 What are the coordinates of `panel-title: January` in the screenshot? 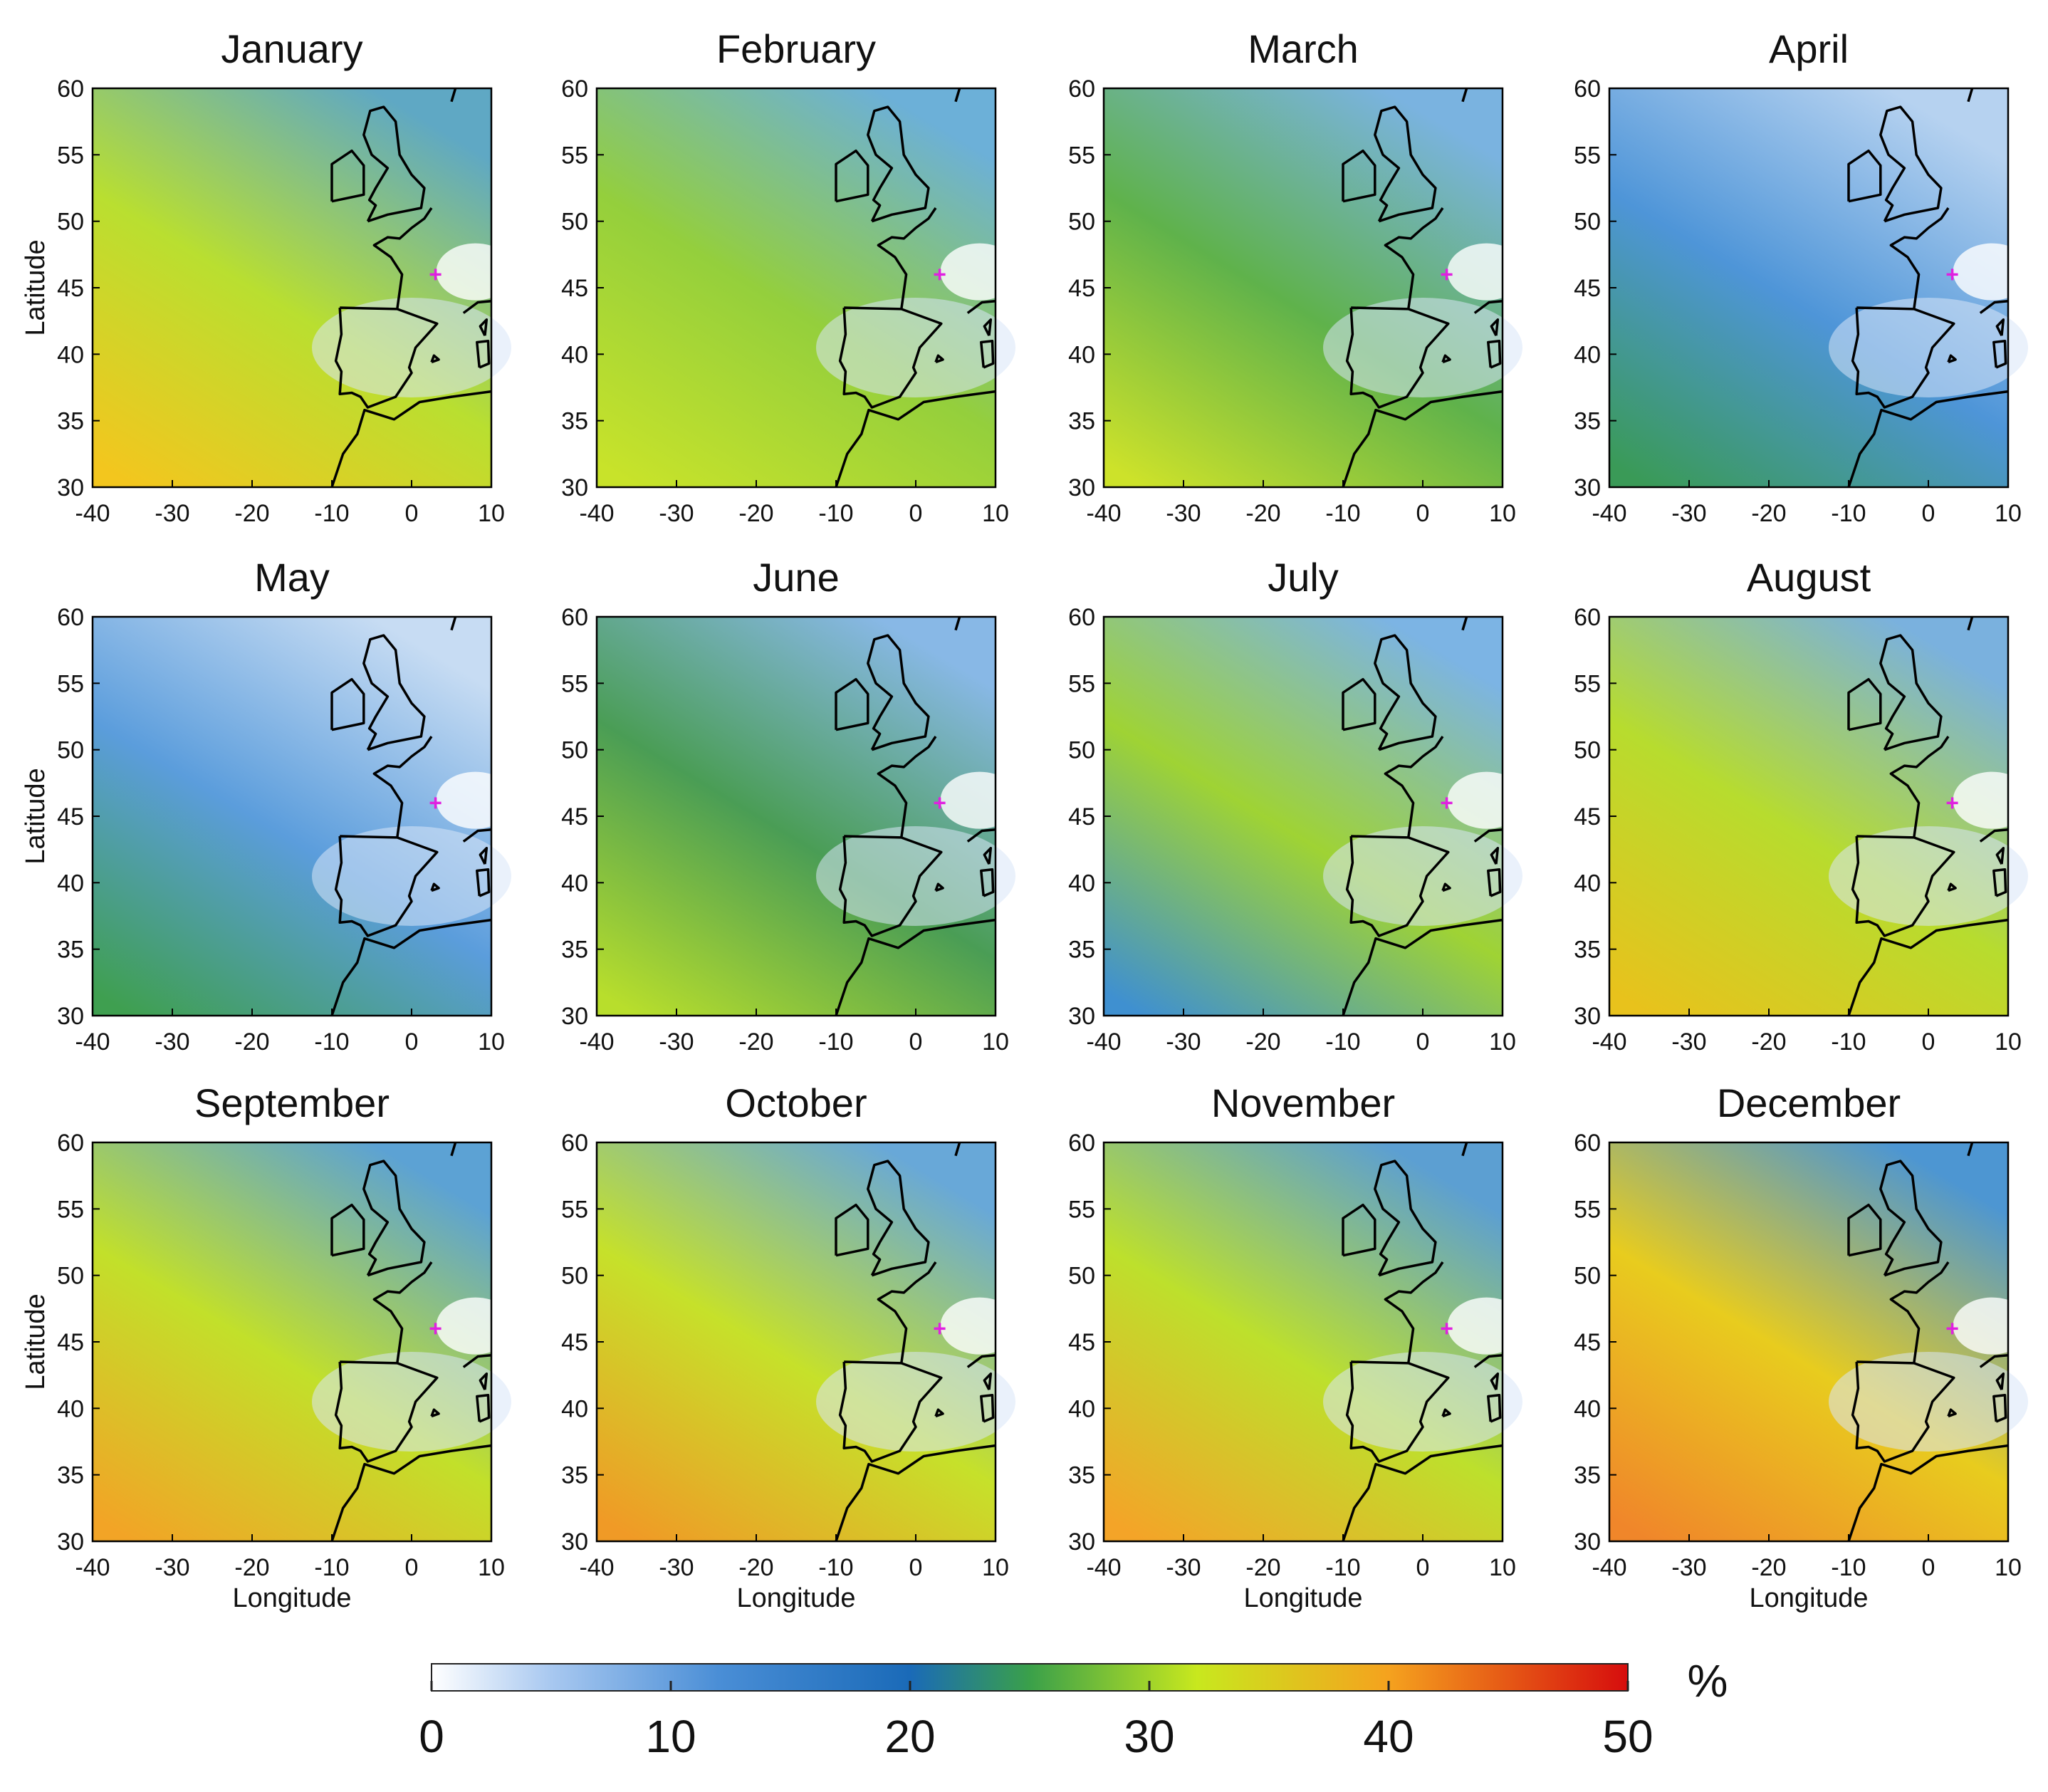 It's located at (291, 48).